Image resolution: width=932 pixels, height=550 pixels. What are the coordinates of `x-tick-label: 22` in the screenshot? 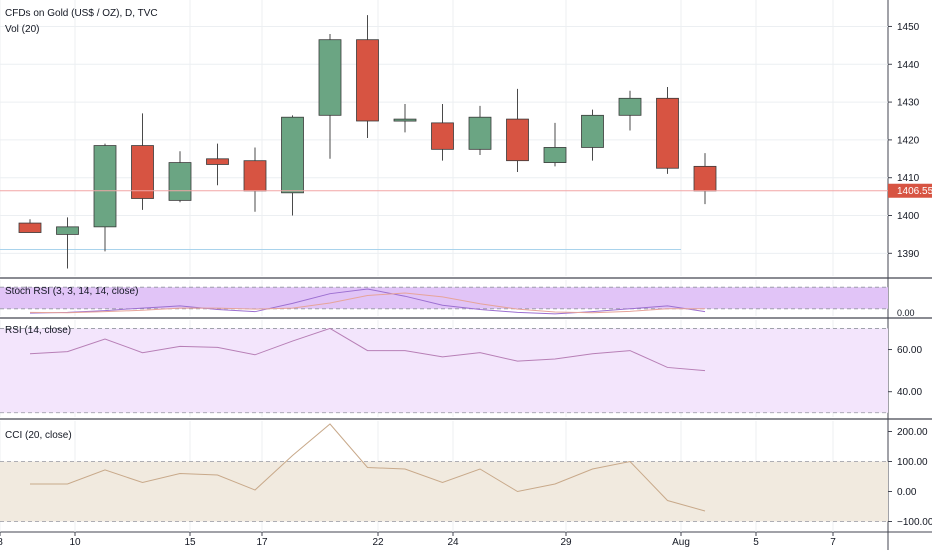 It's located at (378, 542).